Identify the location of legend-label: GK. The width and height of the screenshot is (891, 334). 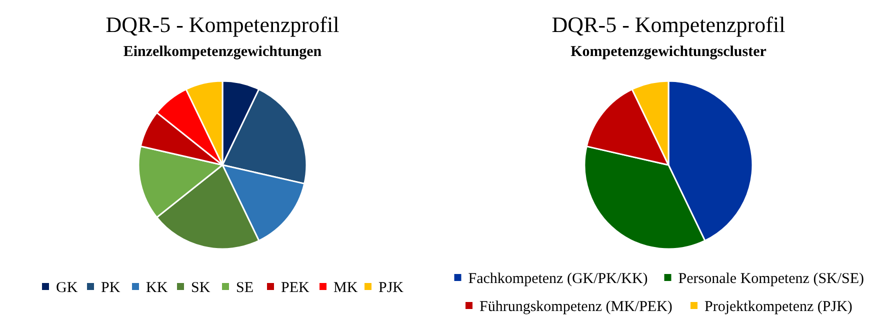
(67, 288).